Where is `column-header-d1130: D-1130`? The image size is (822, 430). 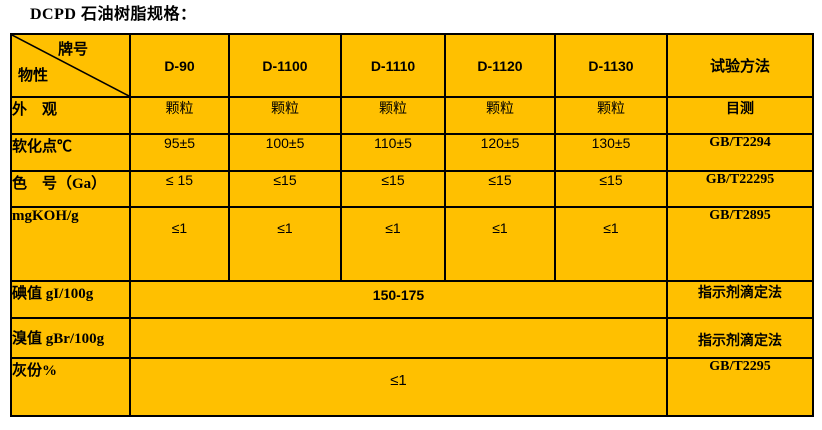
column-header-d1130: D-1130 is located at coordinates (611, 65).